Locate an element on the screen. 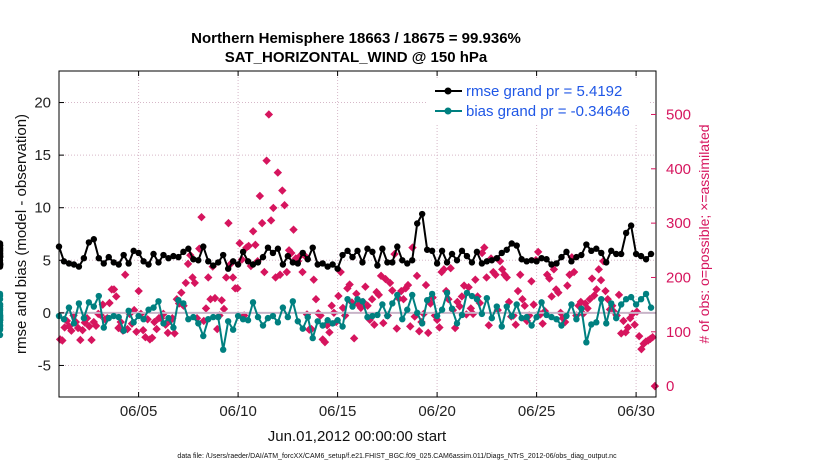  y-axis-label: rmse and bias (model - observation) is located at coordinates (21, 234).